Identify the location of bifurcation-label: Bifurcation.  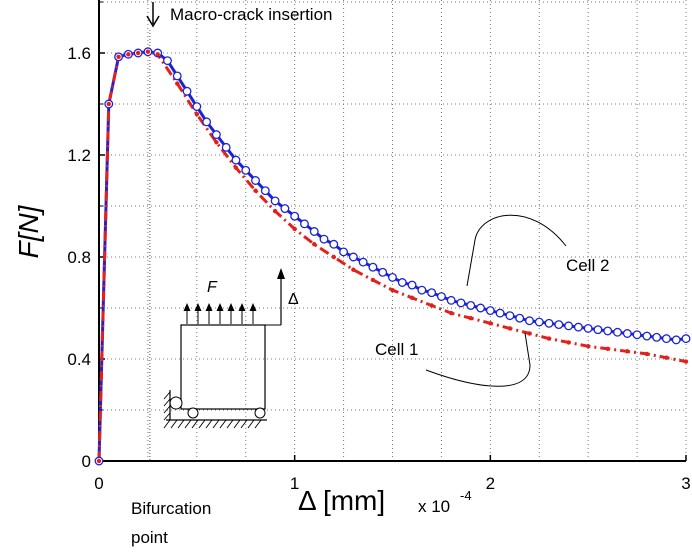
(171, 508).